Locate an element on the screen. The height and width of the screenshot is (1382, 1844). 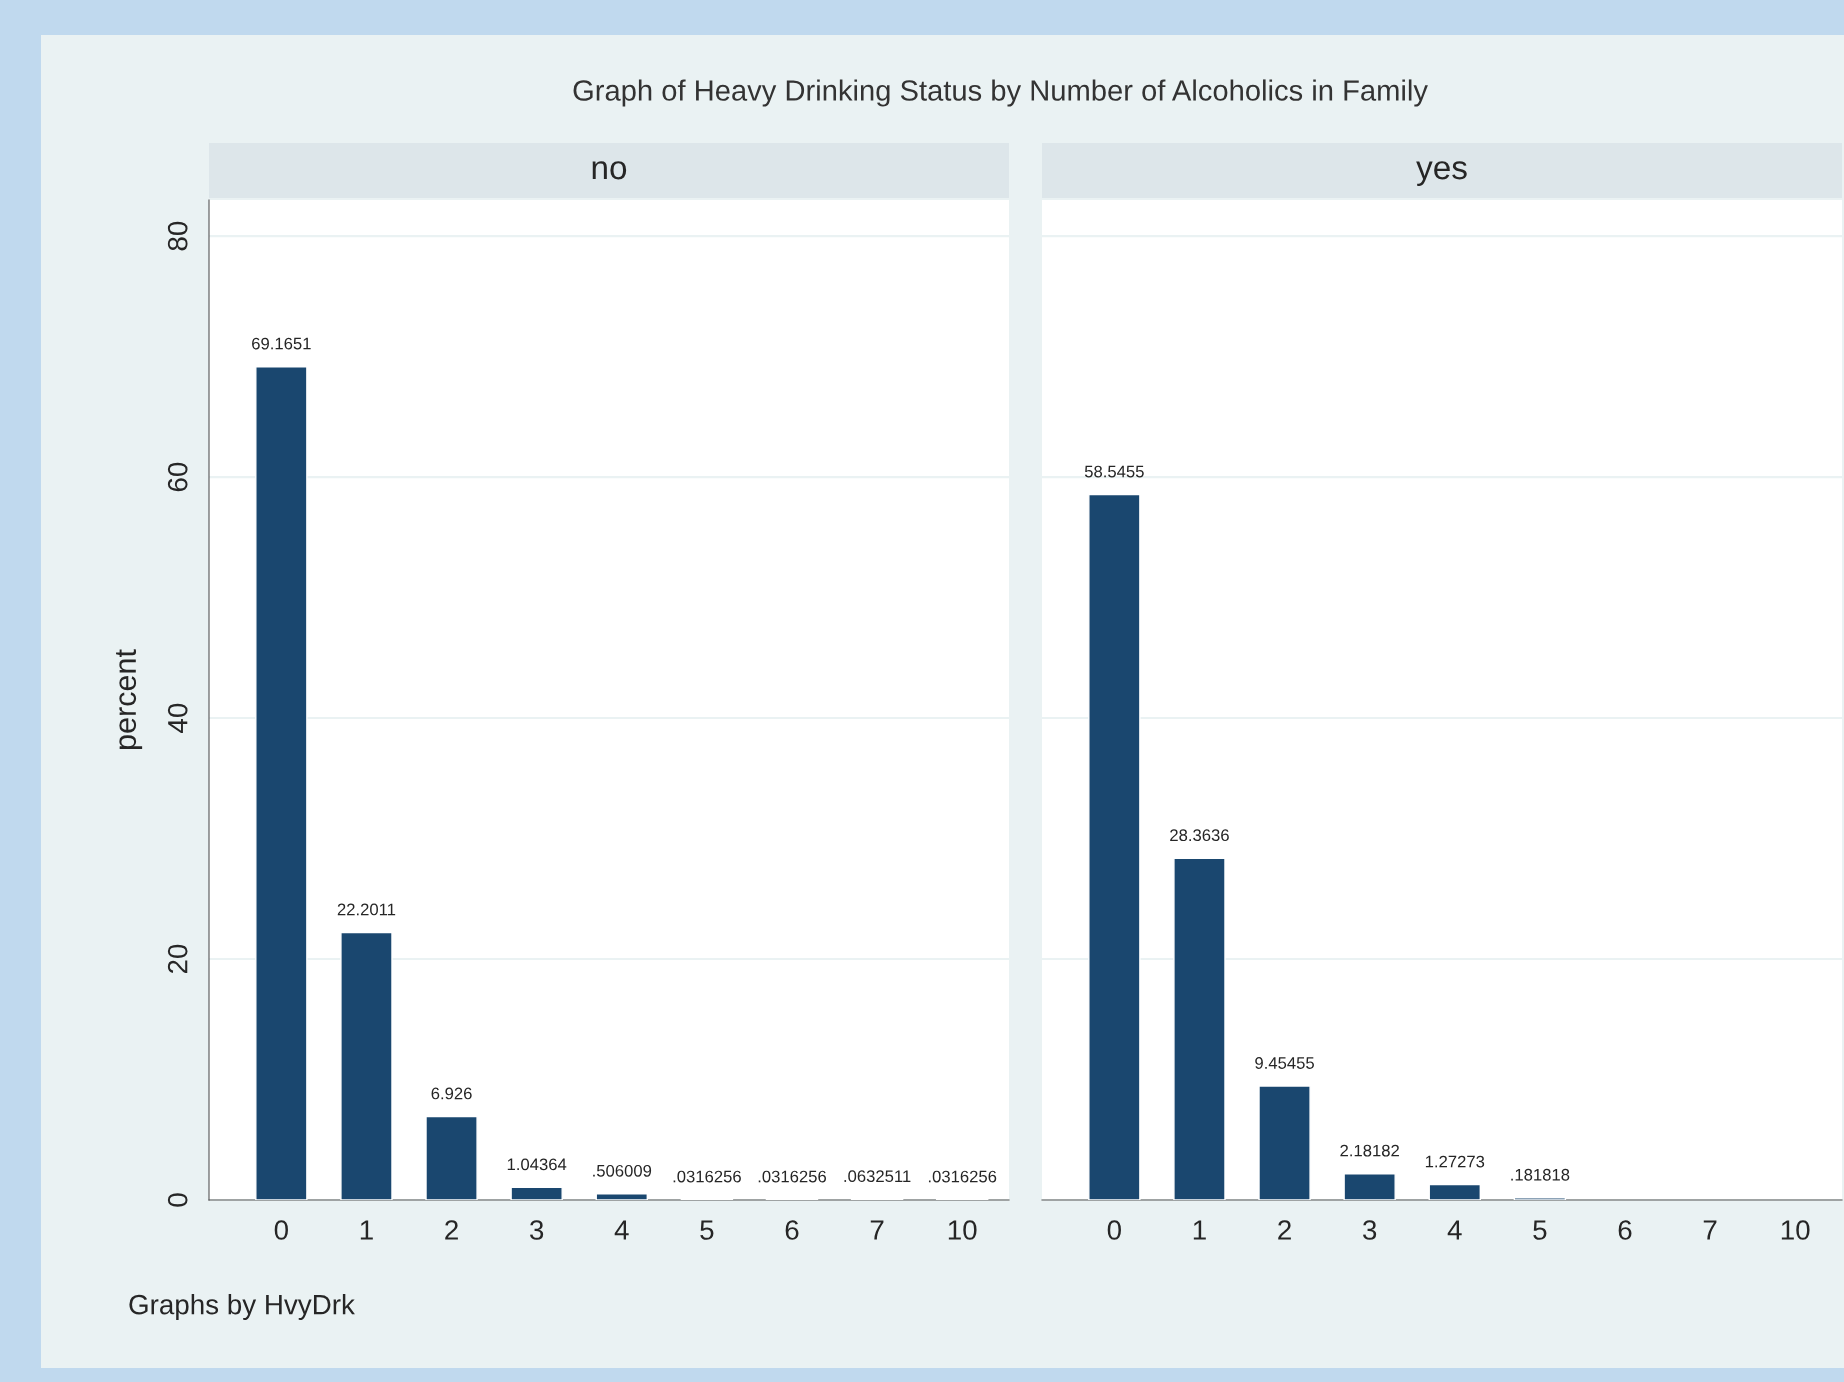
text: .0632511 is located at coordinates (877, 1176).